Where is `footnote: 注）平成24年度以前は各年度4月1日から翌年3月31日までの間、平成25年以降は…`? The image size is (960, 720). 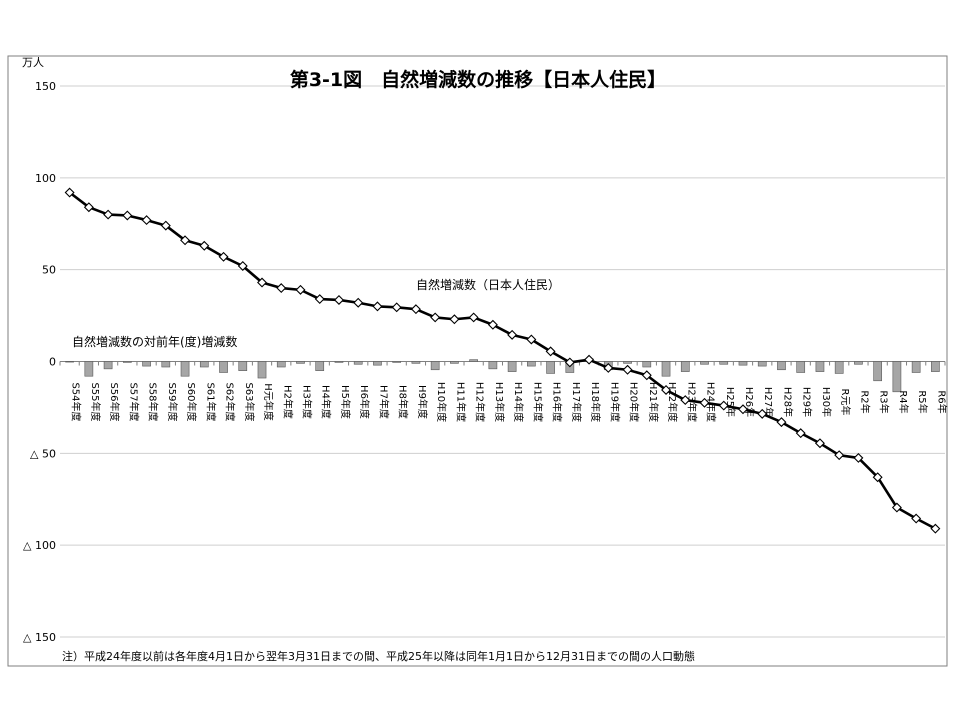
footnote: 注）平成24年度以前は各年度4月1日から翌年3月31日までの間、平成25年以降は… is located at coordinates (378, 656).